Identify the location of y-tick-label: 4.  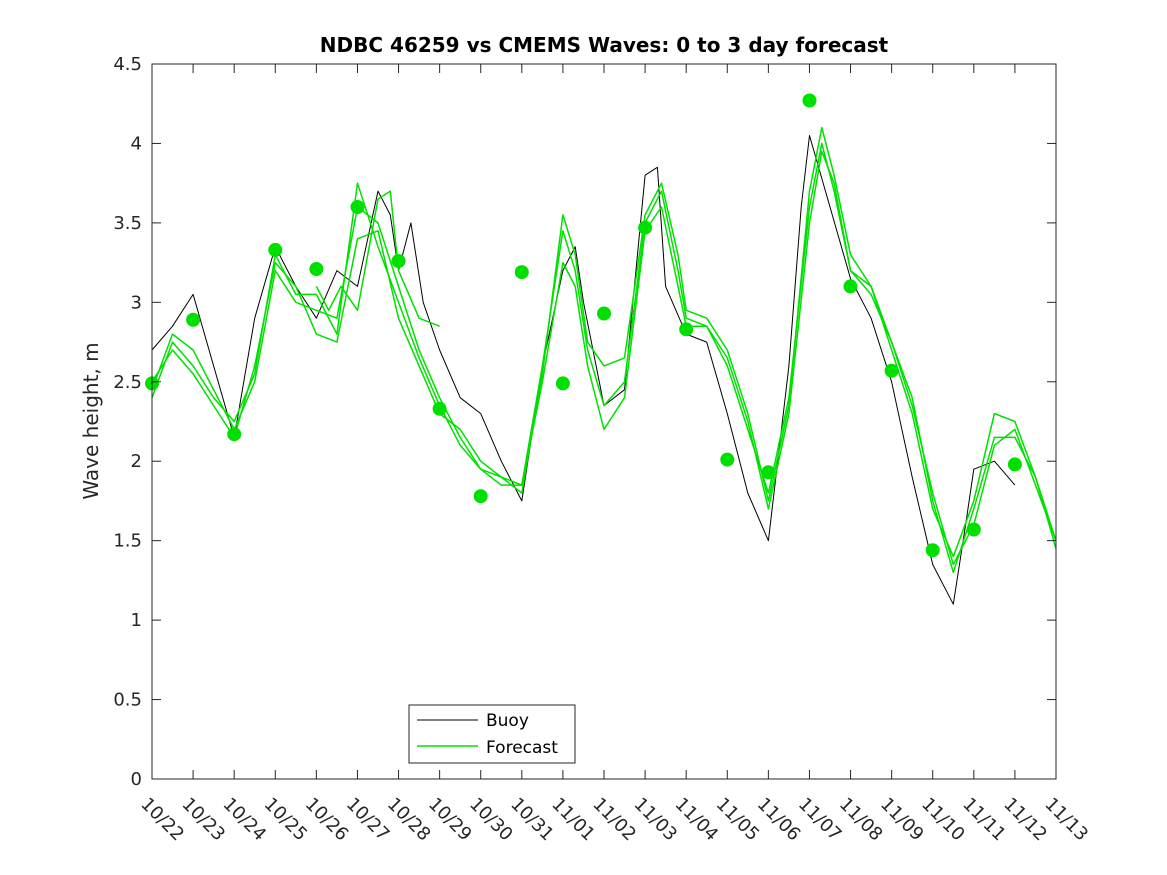
(136, 143).